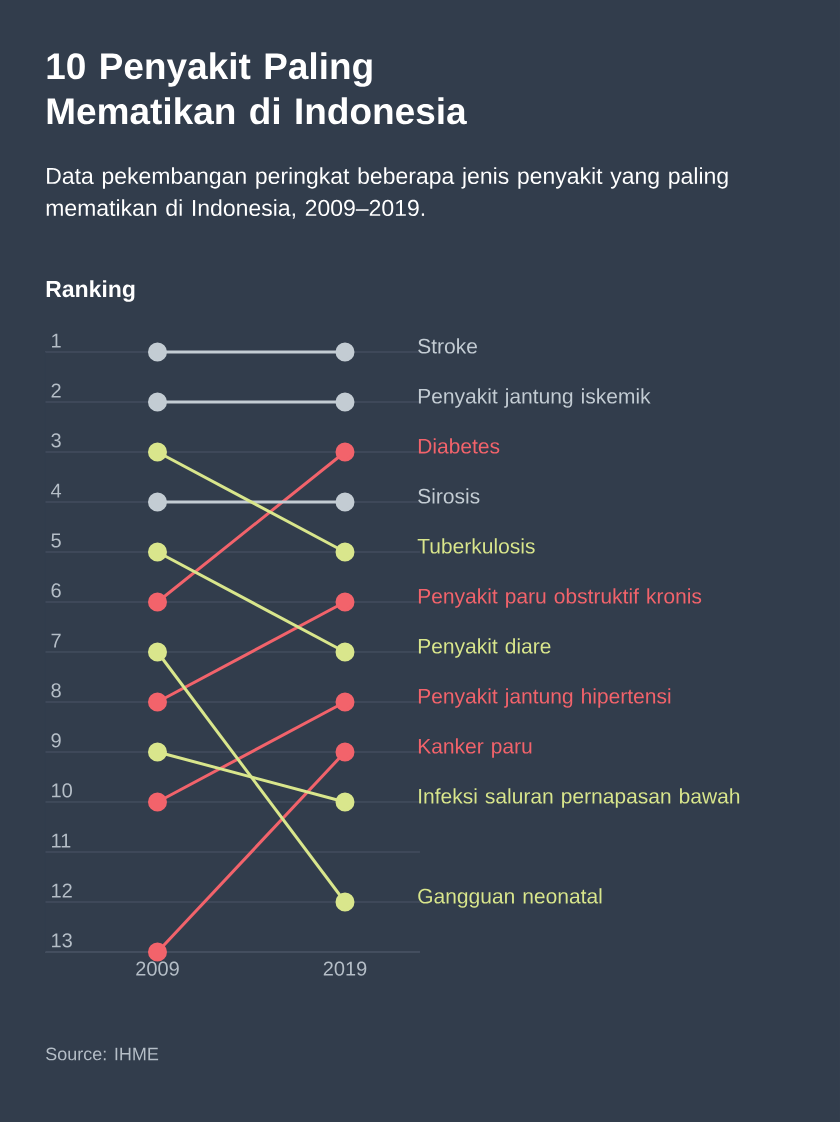 This screenshot has width=840, height=1122. I want to click on y-tick-label: 1, so click(56, 340).